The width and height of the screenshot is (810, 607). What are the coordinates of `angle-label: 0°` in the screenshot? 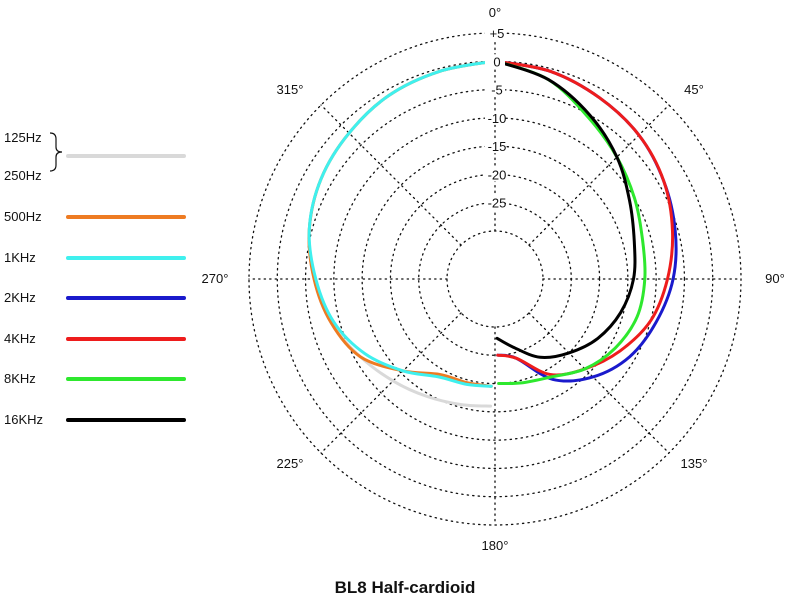 It's located at (495, 12).